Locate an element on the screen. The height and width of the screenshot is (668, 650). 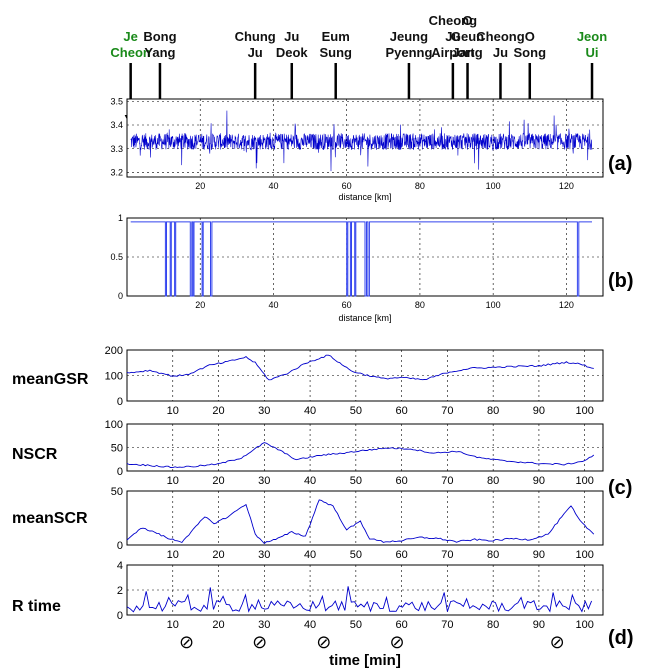
series-line-binary-signal is located at coordinates (361, 259).